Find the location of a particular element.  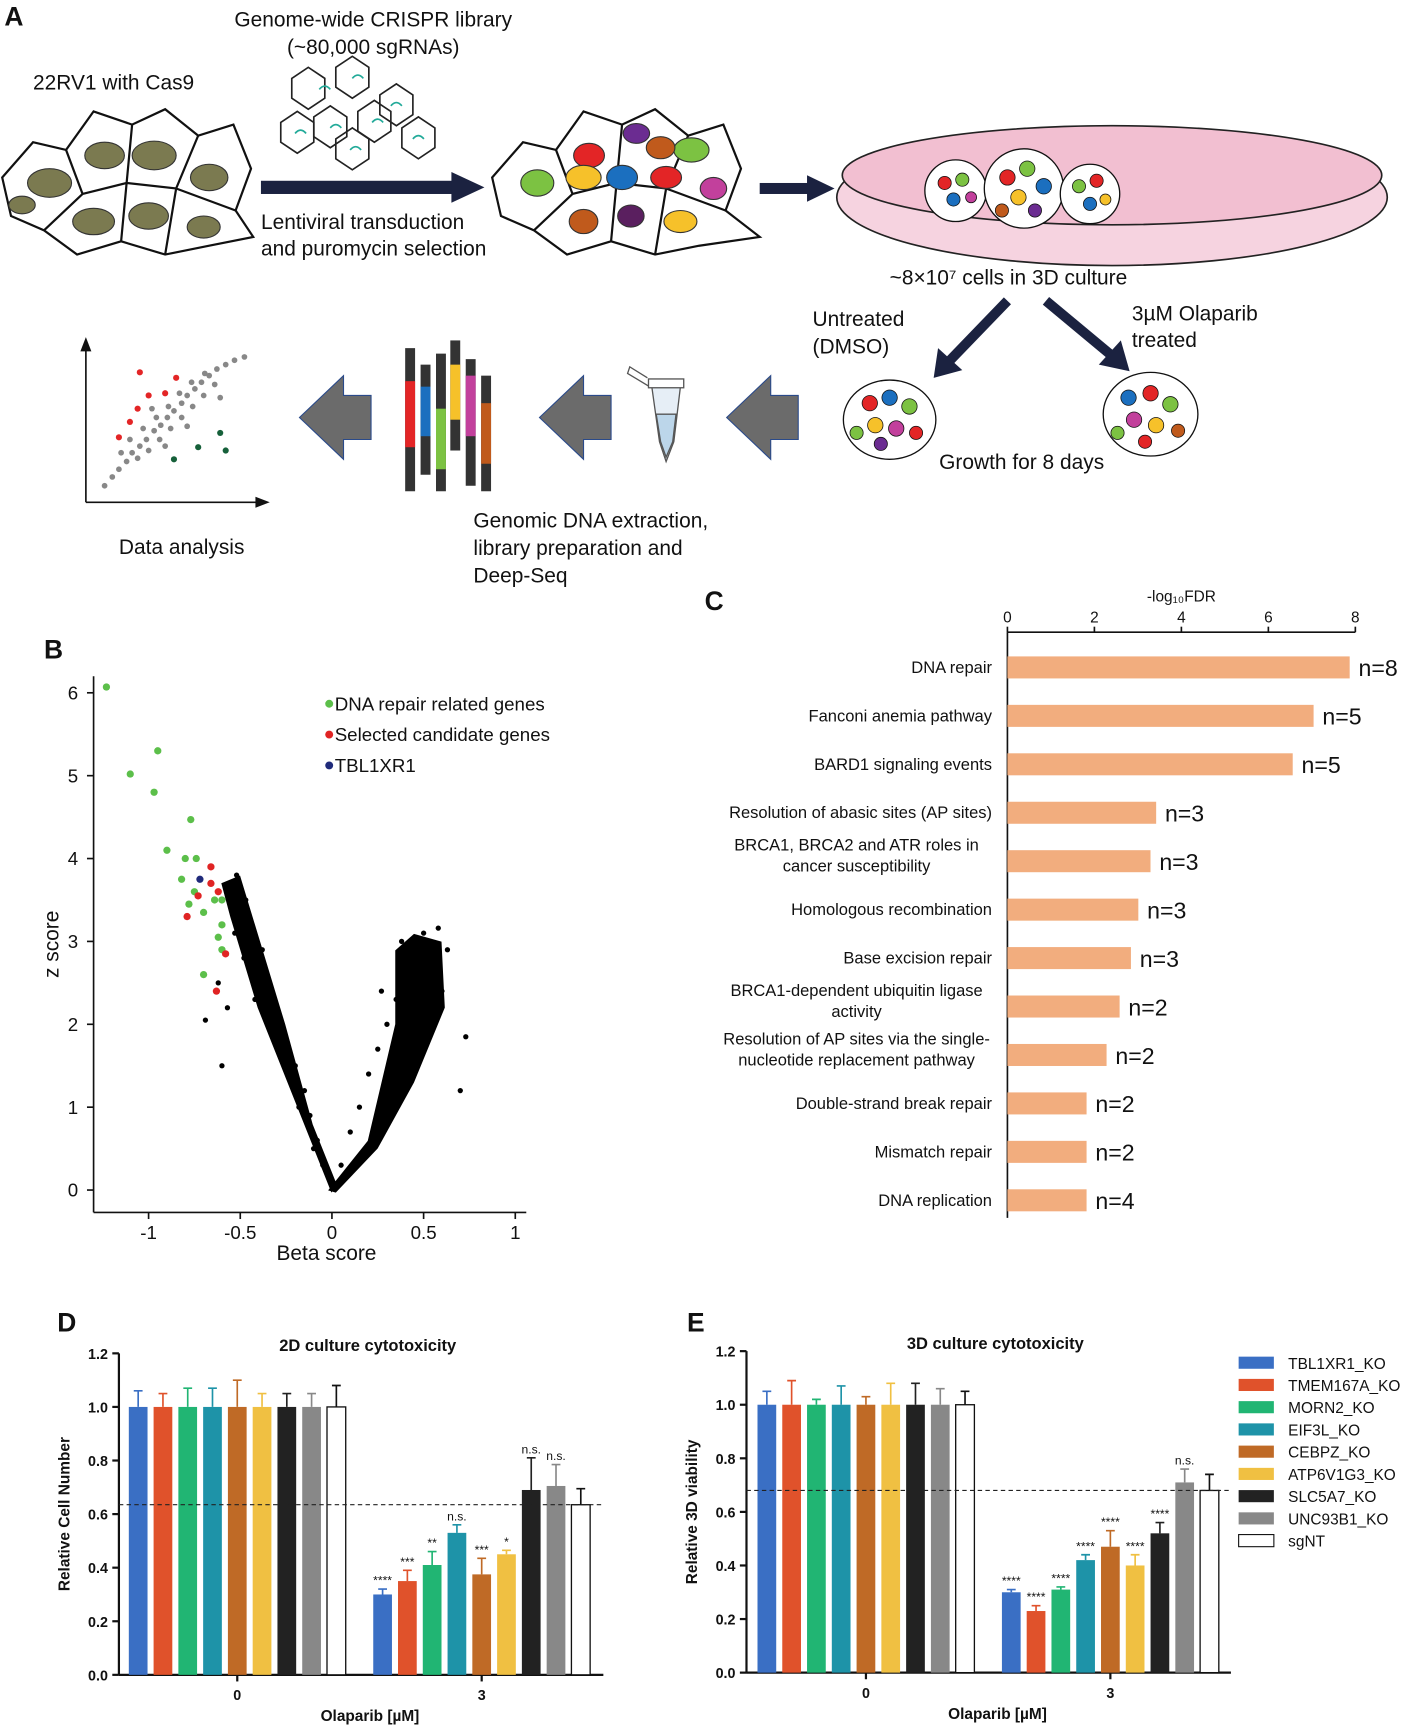

significance-label: ** is located at coordinates (432, 1543).